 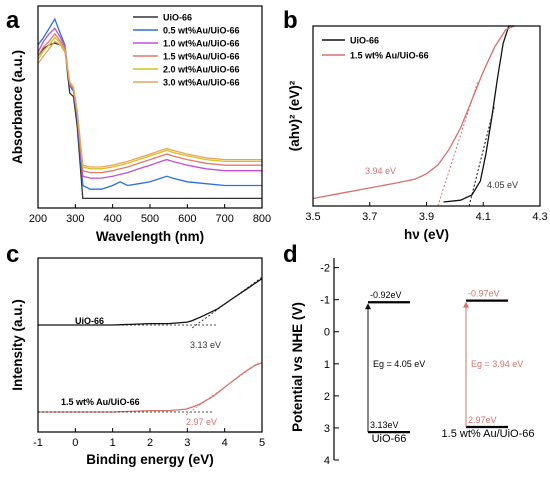 What do you see at coordinates (17, 107) in the screenshot?
I see `y-axis-label-a: Absorbance (a.u.)` at bounding box center [17, 107].